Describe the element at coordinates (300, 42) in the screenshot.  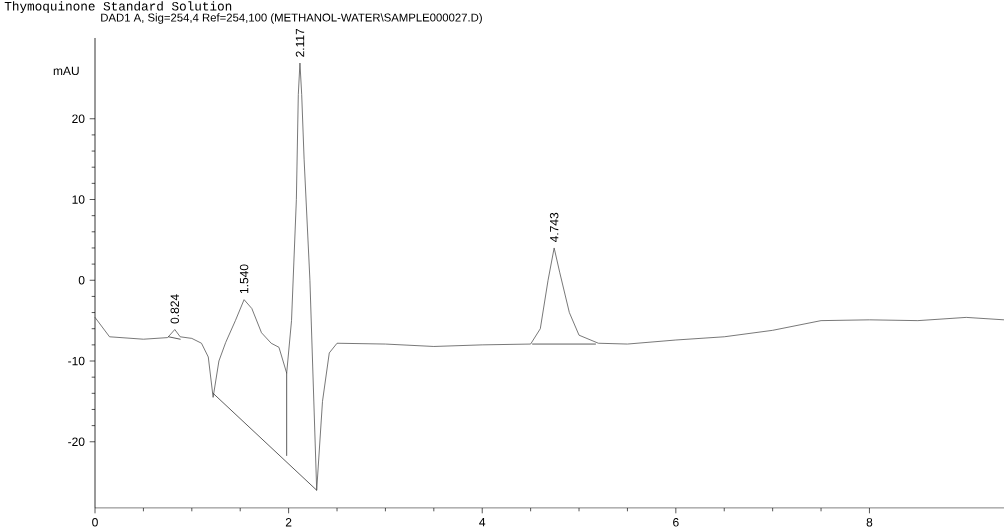
I see `annotation: 2.117` at that location.